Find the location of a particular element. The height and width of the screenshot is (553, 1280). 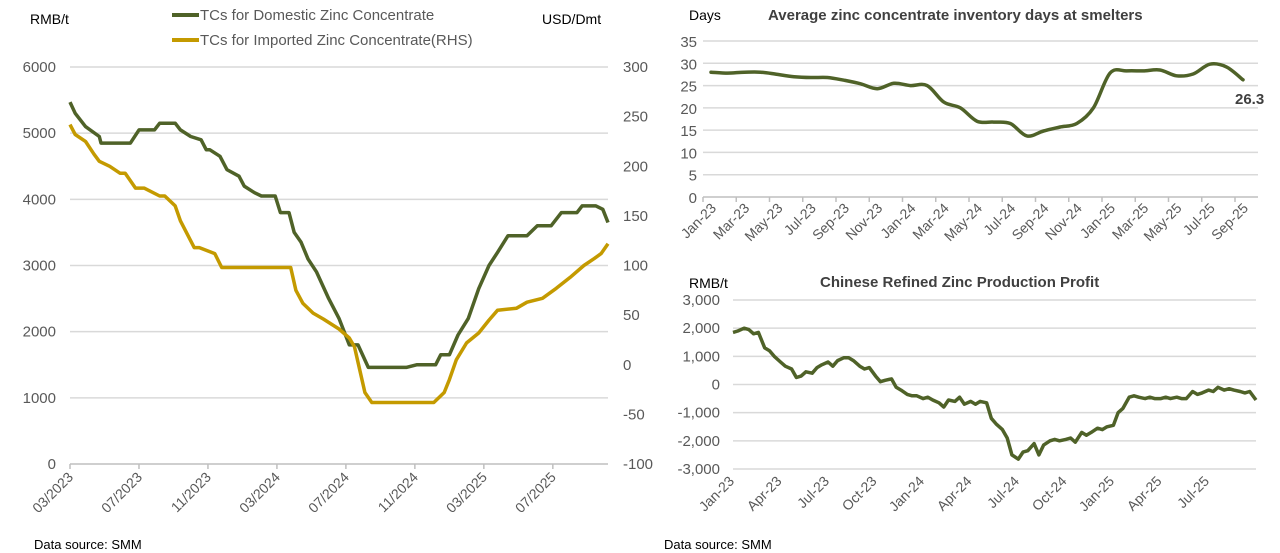

x-tick-label: May-25 is located at coordinates (1162, 222).